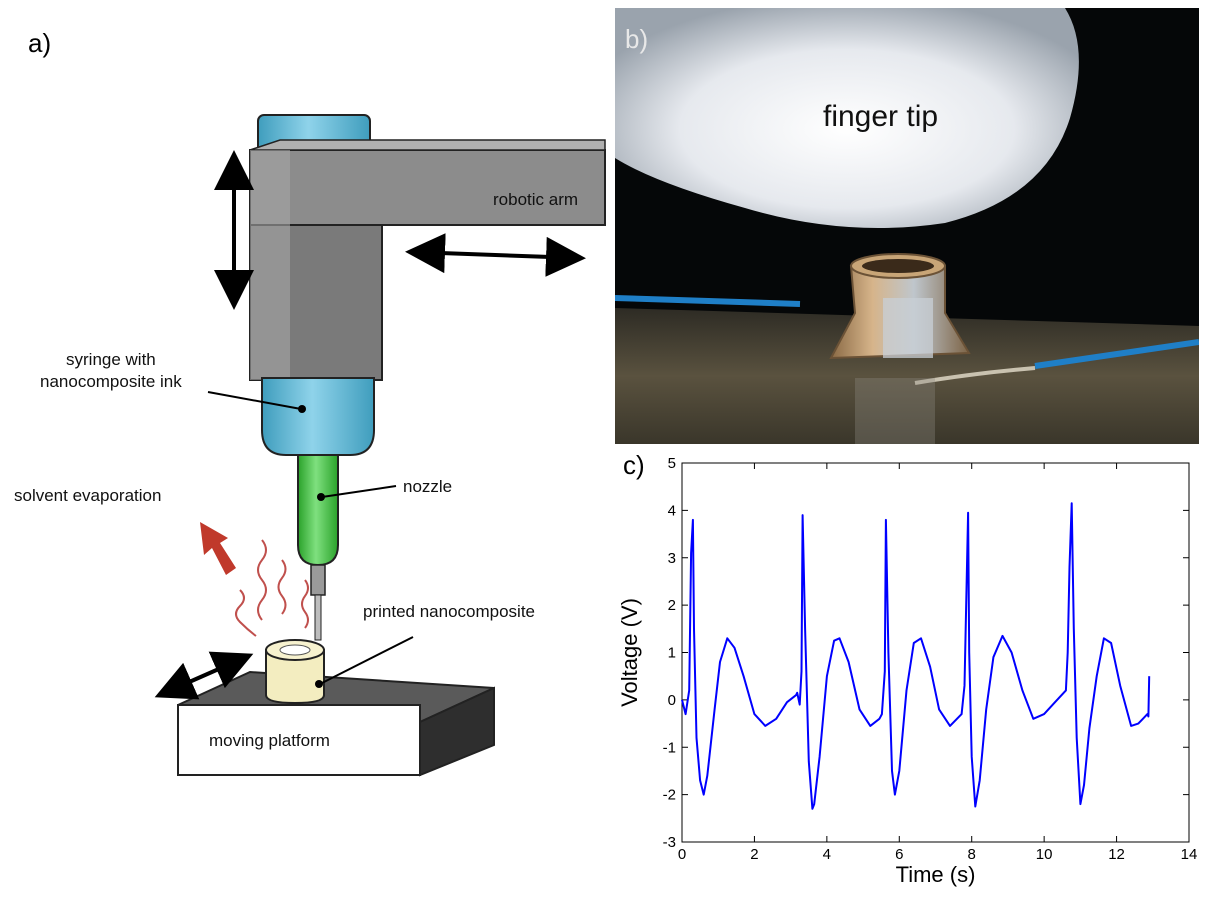  I want to click on platform-motion-arrow, so click(204, 675).